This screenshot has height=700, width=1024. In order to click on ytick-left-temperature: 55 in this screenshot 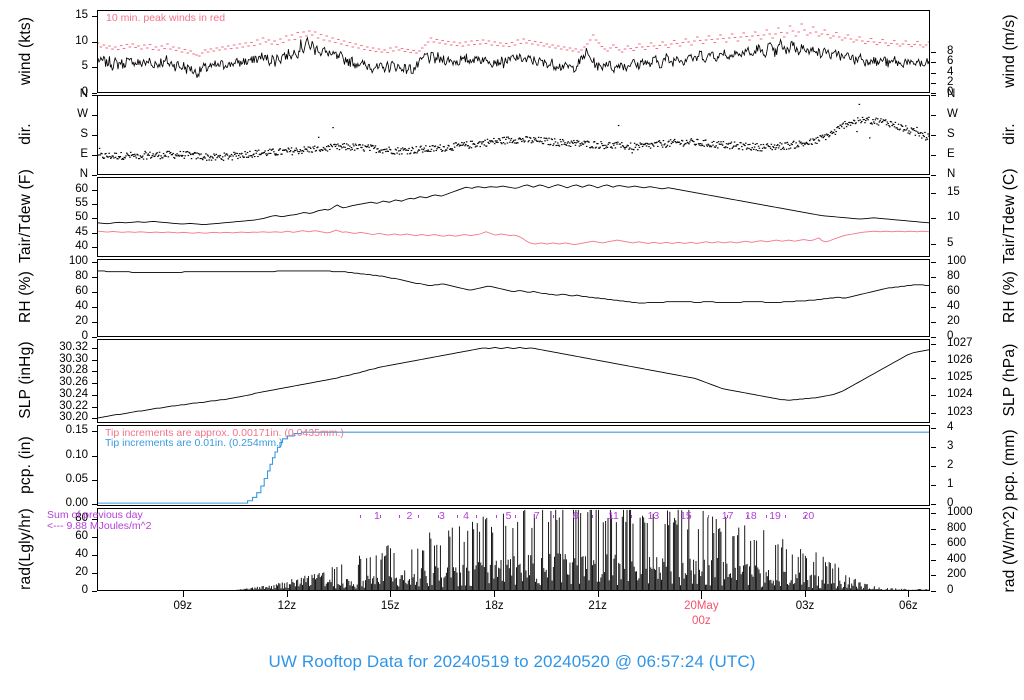, I will do `click(81, 203)`.